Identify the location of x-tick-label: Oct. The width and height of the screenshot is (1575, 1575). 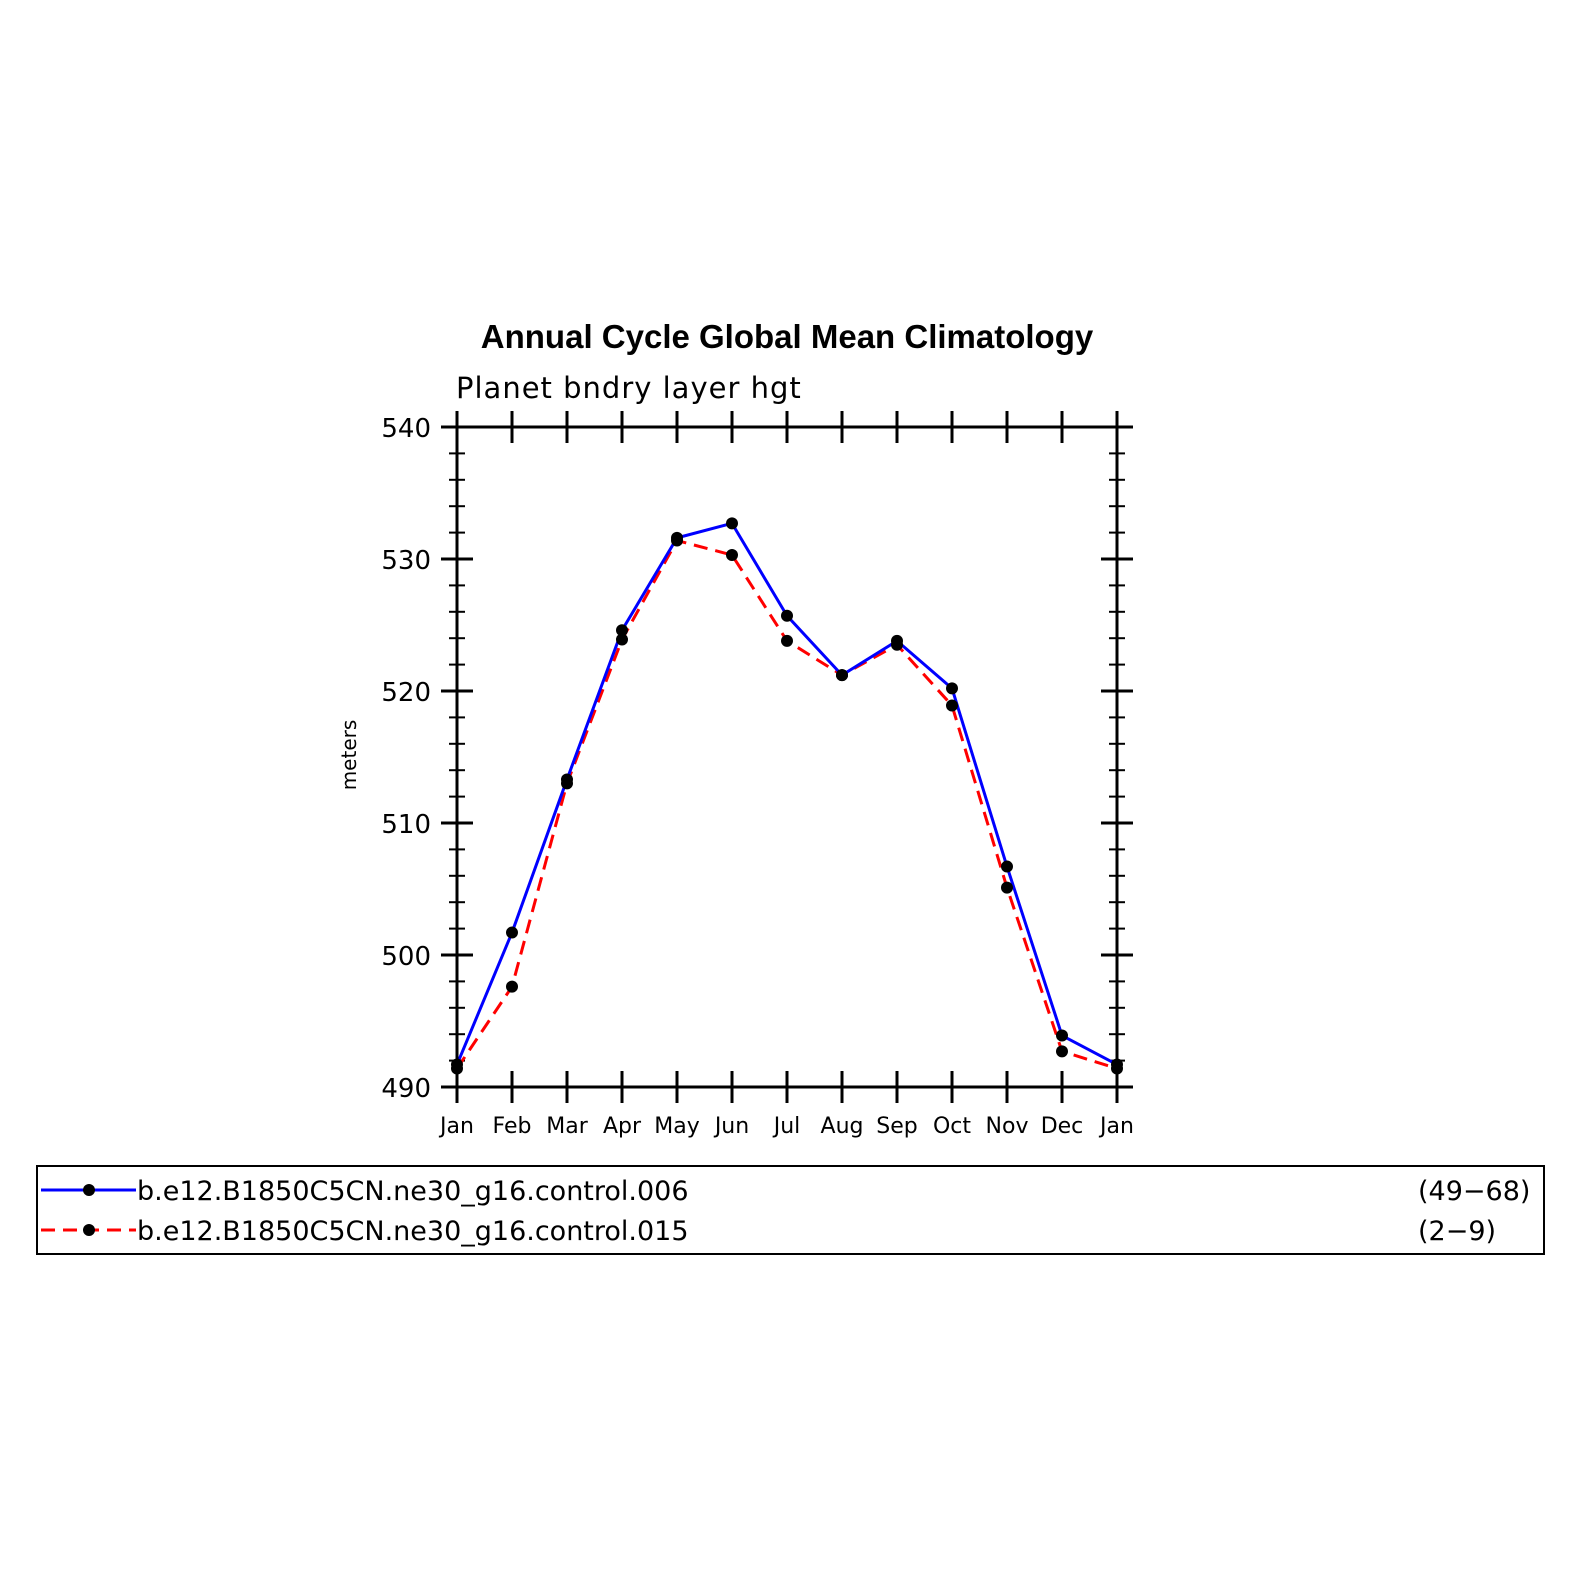
(952, 1126).